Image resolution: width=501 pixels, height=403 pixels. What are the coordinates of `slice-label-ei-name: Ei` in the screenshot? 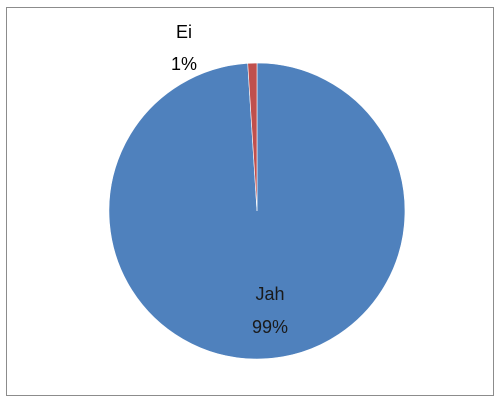 It's located at (184, 32).